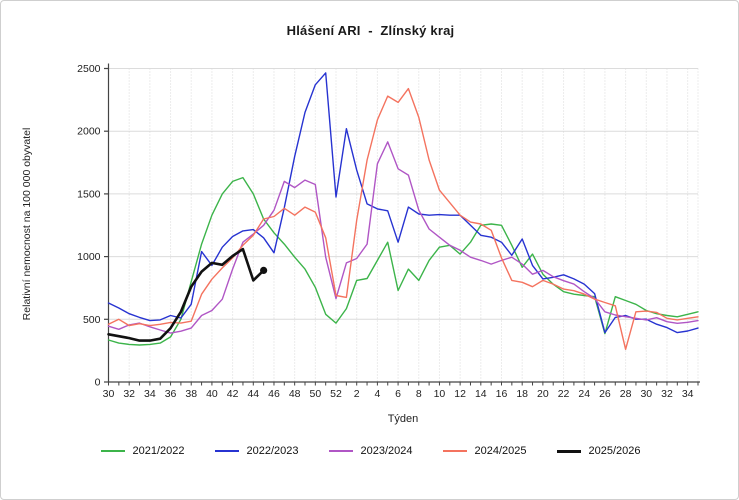  Describe the element at coordinates (614, 451) in the screenshot. I see `legend-label: 2025/2026` at that location.